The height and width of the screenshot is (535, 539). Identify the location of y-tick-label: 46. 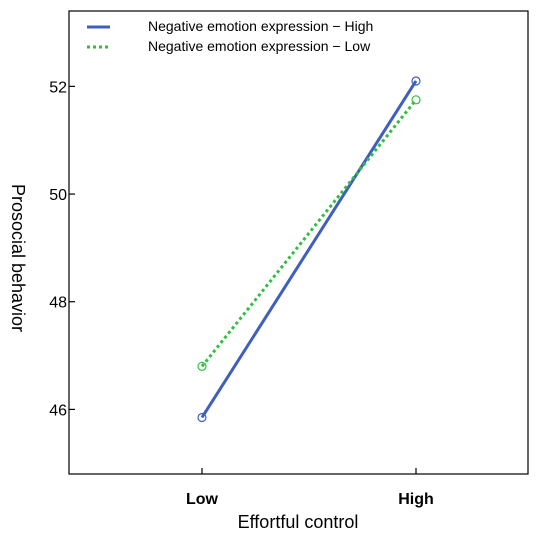
(58, 410).